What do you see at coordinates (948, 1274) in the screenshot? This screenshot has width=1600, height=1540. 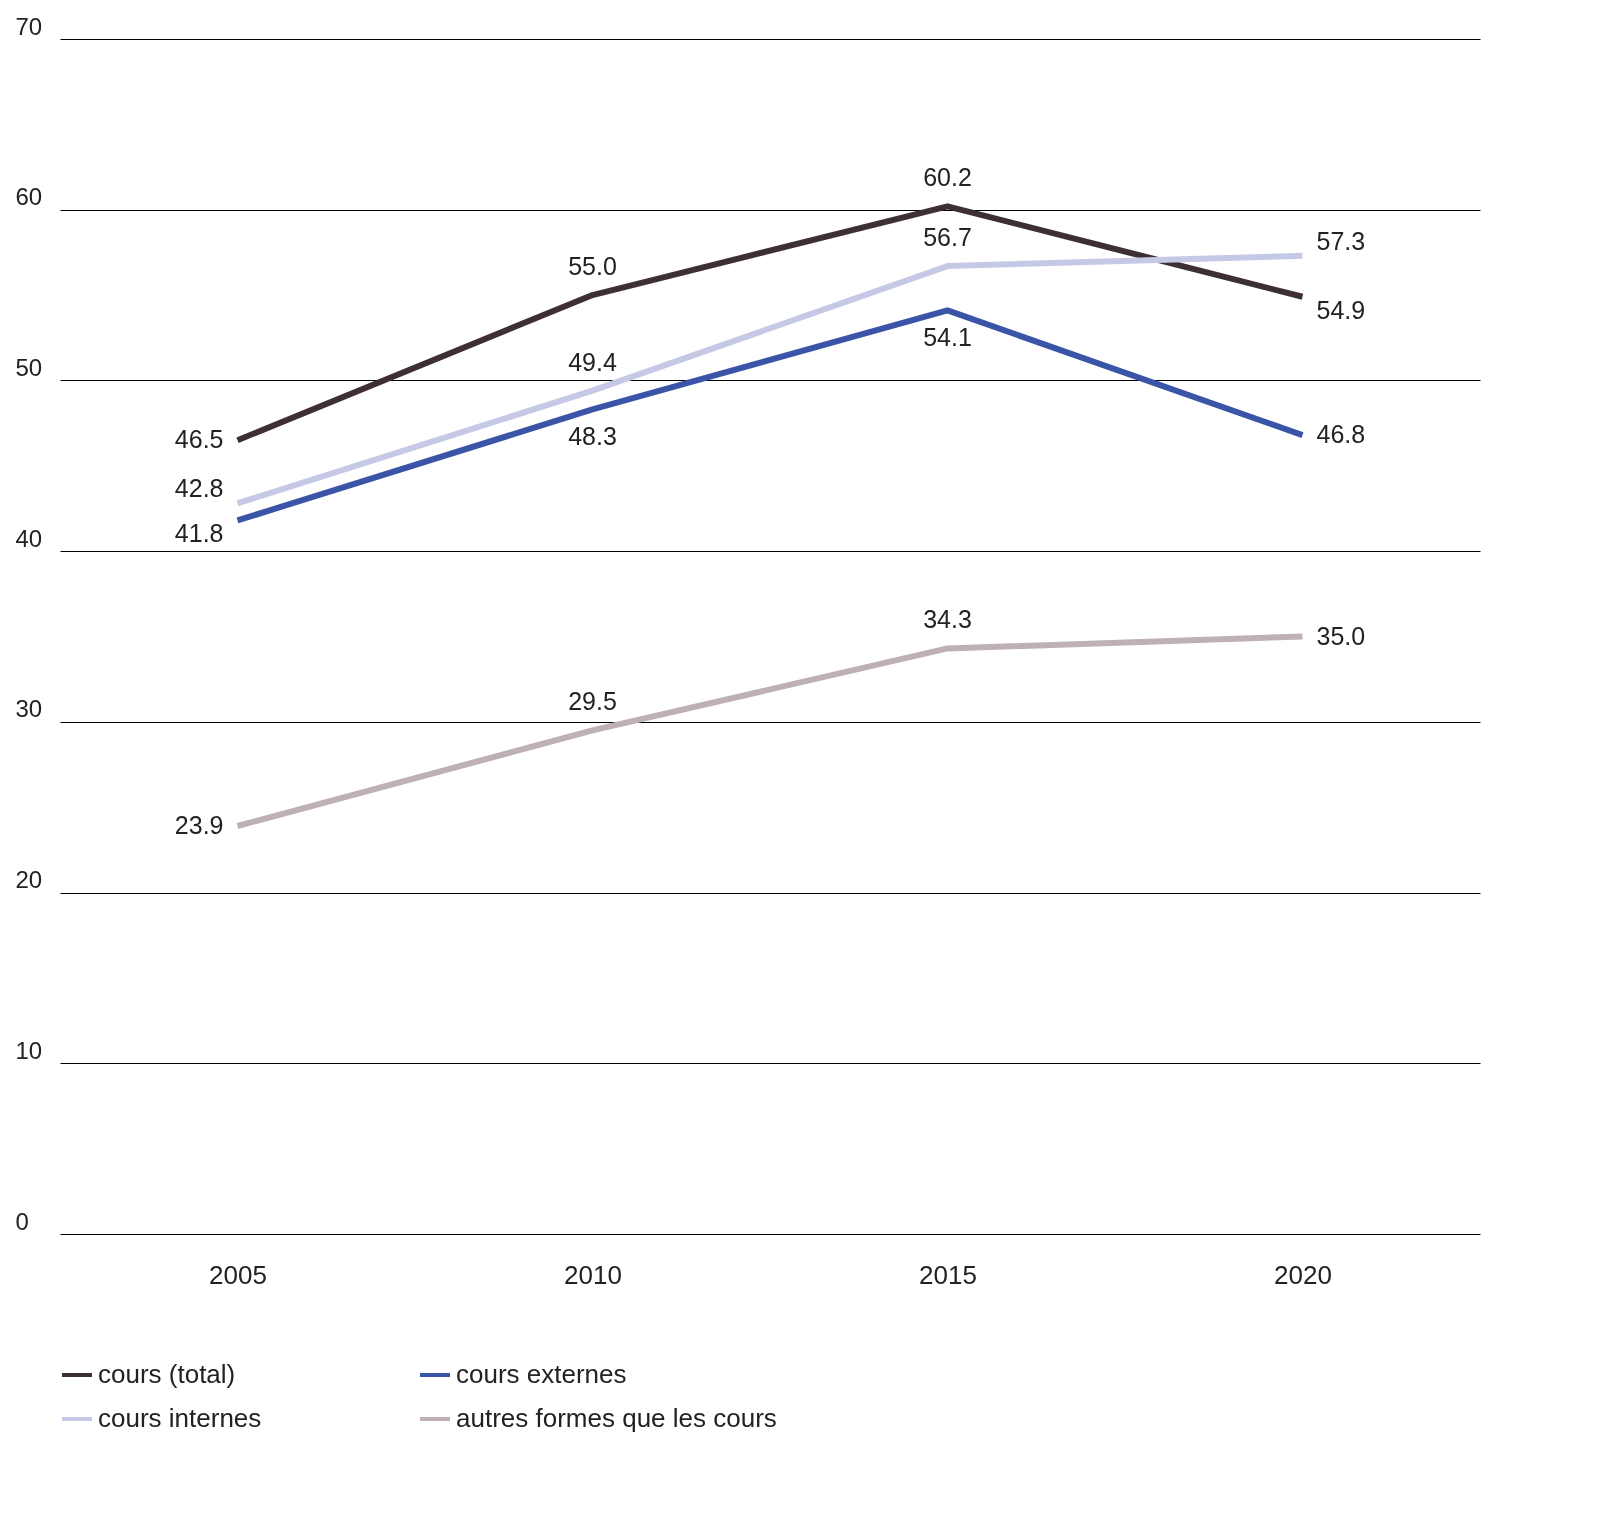 I see `x-tick-label: 2015` at bounding box center [948, 1274].